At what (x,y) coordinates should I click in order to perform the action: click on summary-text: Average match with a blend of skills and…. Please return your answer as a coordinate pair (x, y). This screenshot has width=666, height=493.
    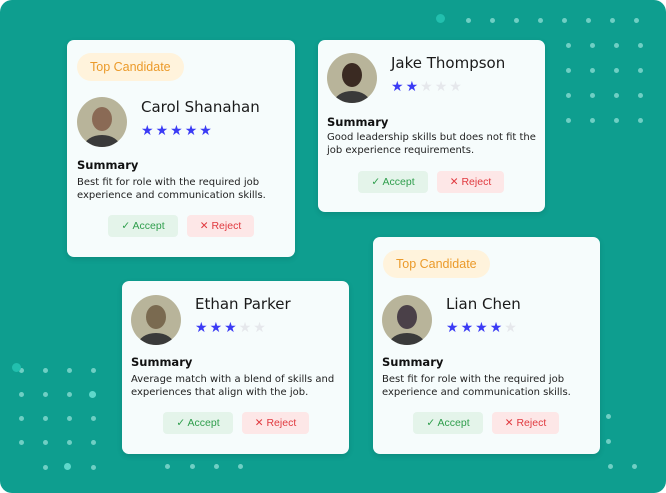
    Looking at the image, I should click on (233, 386).